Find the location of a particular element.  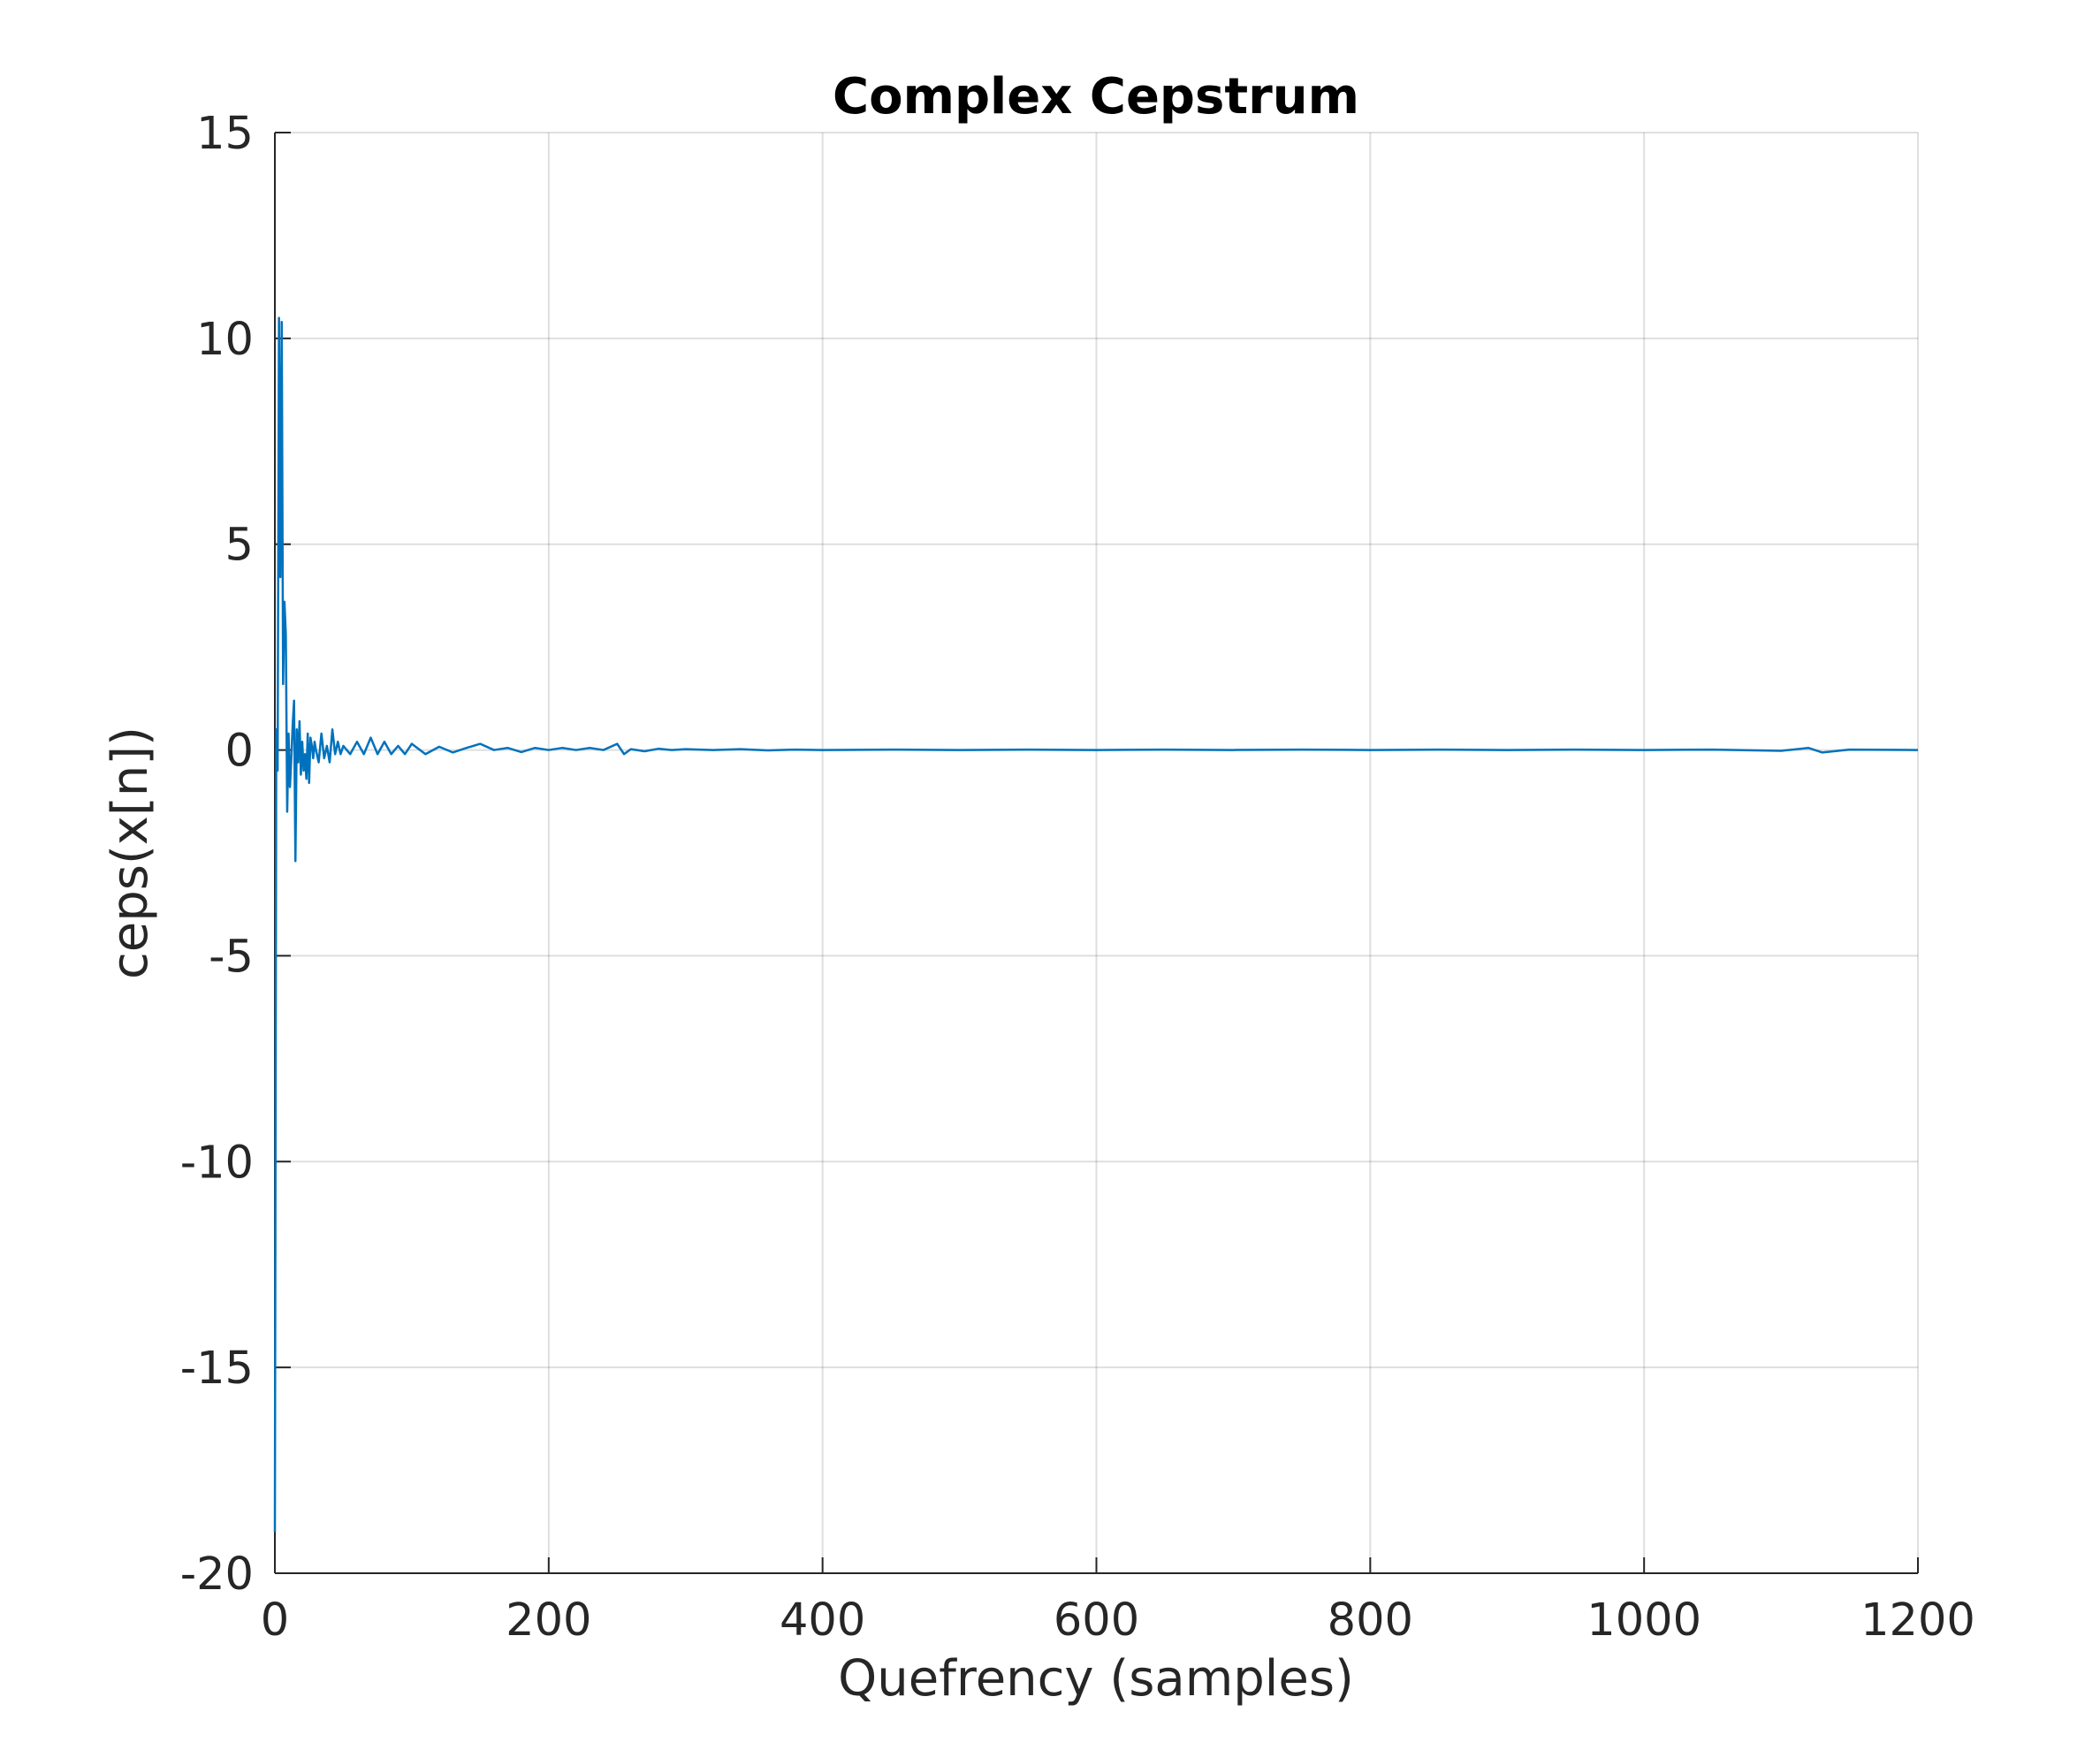

y-axis-label: ceps(x[n]) is located at coordinates (130, 853).